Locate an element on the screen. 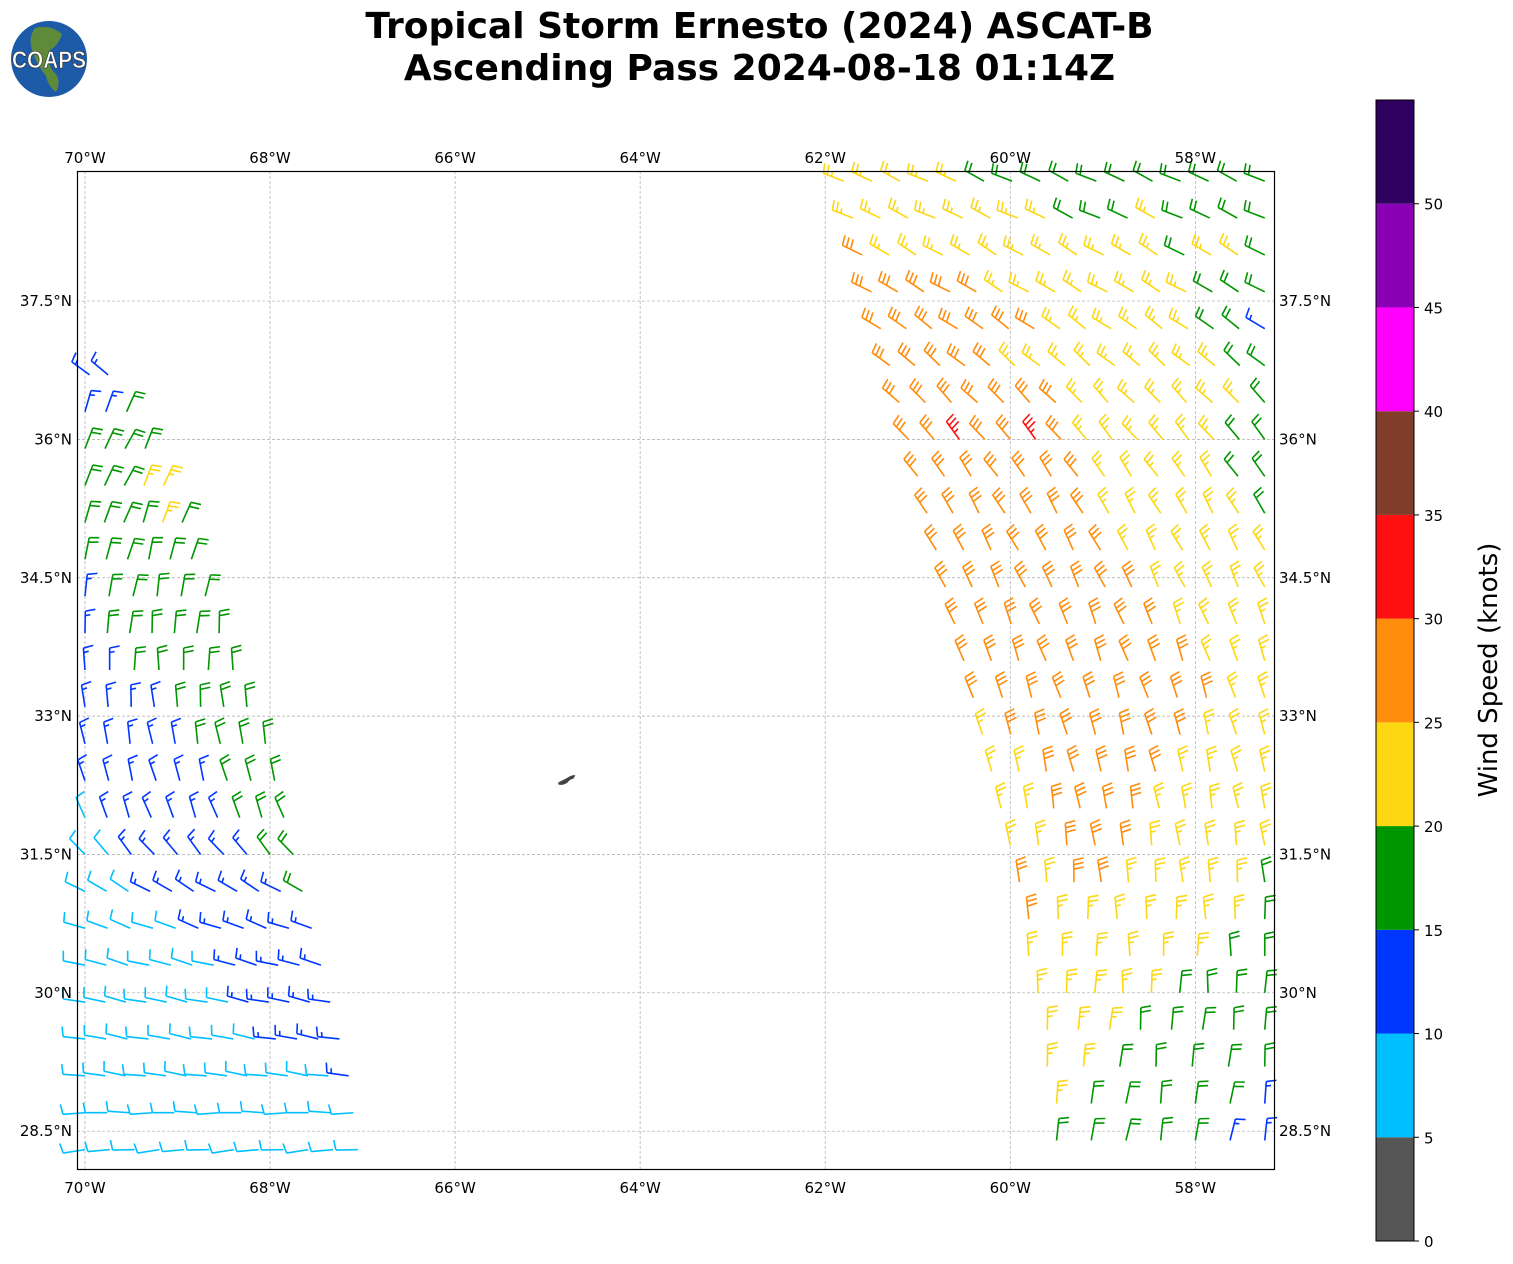 Image resolution: width=1513 pixels, height=1264 pixels. lon-label-top: 58°W is located at coordinates (1196, 158).